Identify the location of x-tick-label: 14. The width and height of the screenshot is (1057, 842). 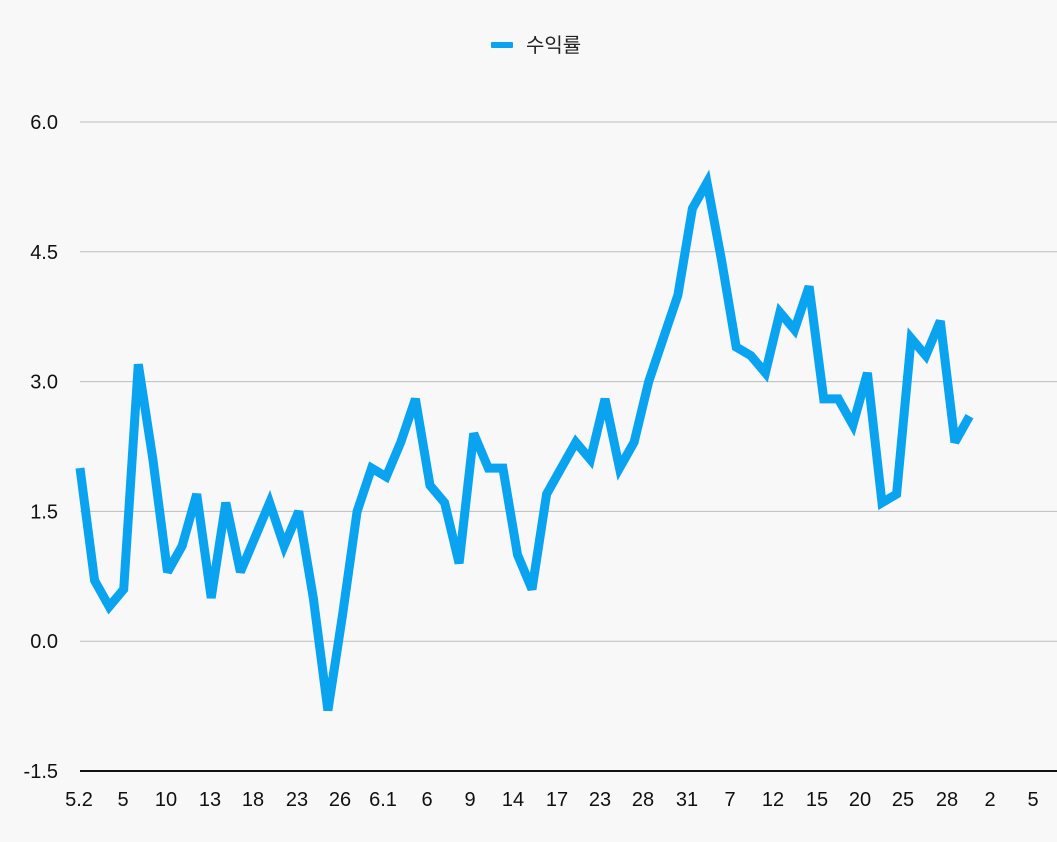
(513, 800).